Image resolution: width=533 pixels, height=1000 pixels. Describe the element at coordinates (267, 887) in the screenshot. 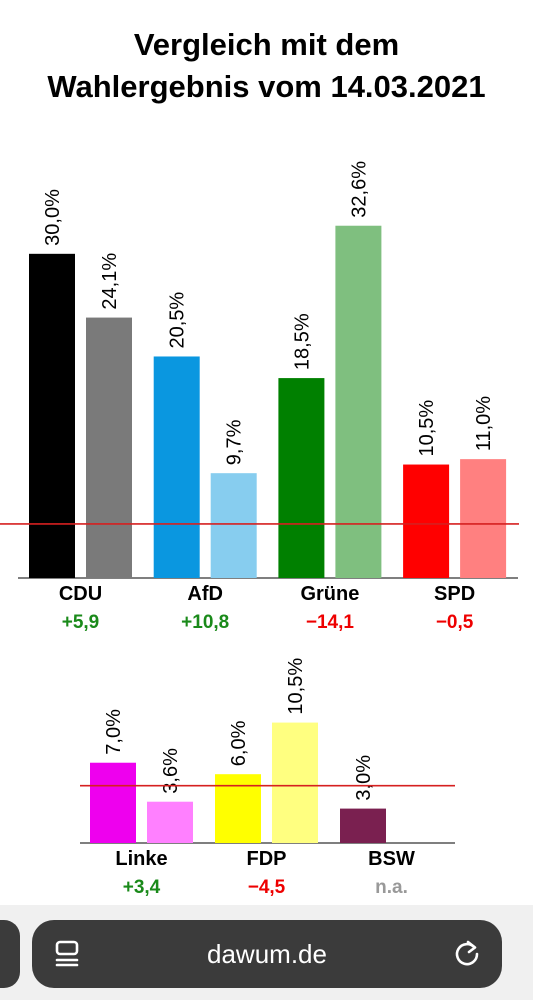

I see `difference-label-fdp: −4,5` at that location.